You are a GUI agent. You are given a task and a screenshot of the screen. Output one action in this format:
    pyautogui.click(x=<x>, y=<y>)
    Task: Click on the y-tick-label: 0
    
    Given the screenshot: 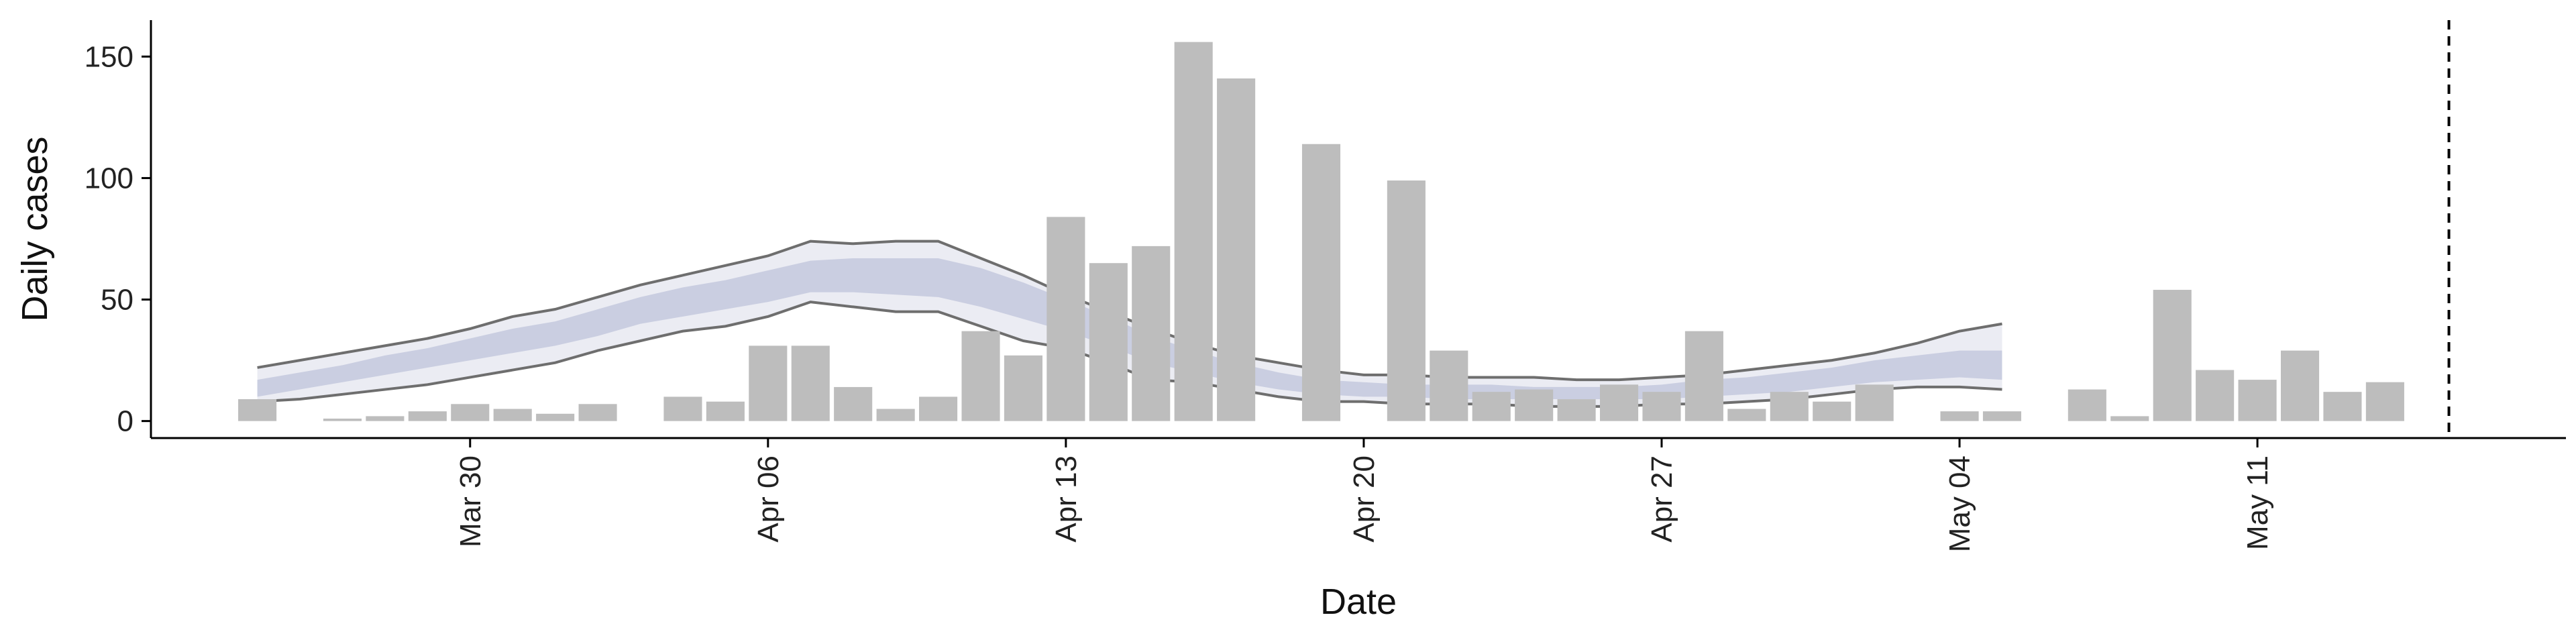 What is the action you would take?
    pyautogui.click(x=125, y=421)
    